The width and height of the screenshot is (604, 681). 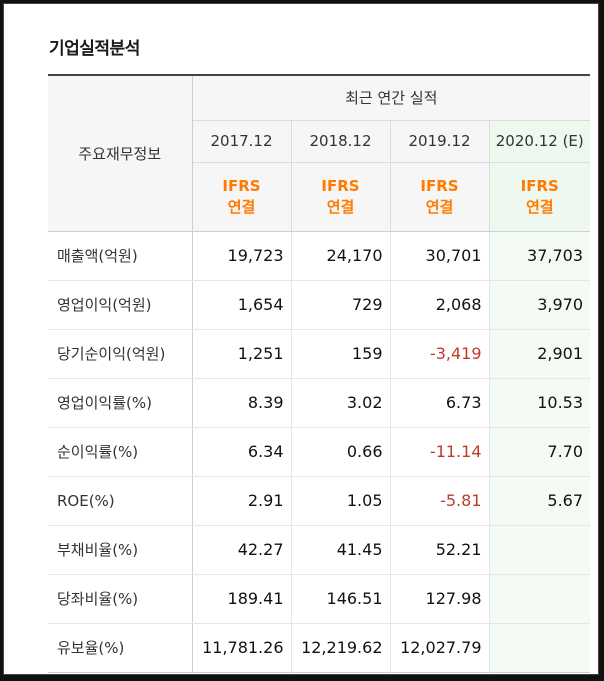 What do you see at coordinates (439, 256) in the screenshot?
I see `value-cell: 30,701` at bounding box center [439, 256].